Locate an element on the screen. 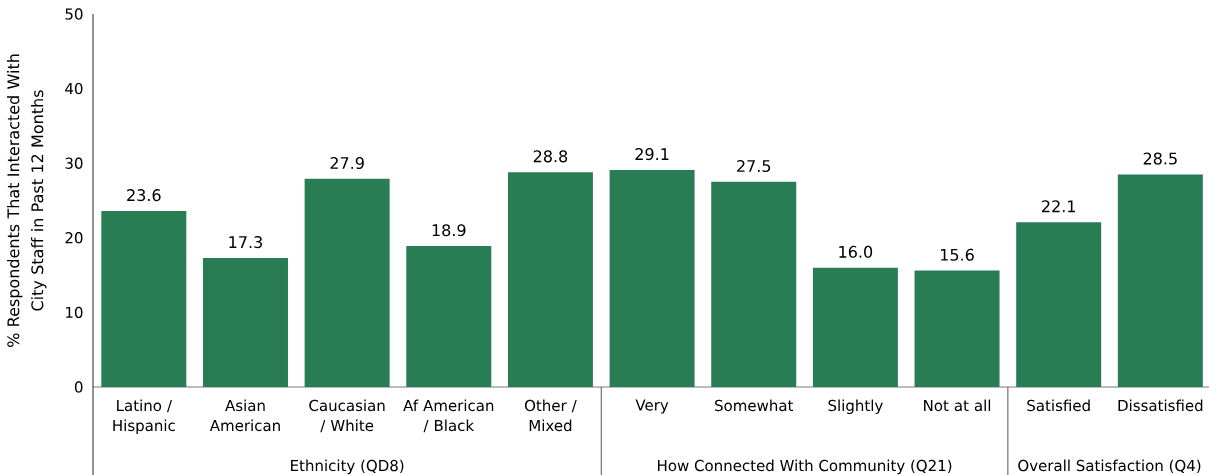  x-tick-label: Asian American is located at coordinates (244, 415).